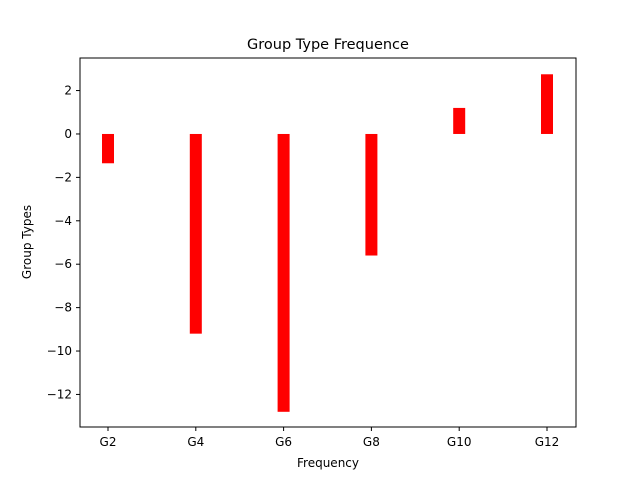 Image resolution: width=640 pixels, height=484 pixels. I want to click on x-tick-label: G6, so click(283, 442).